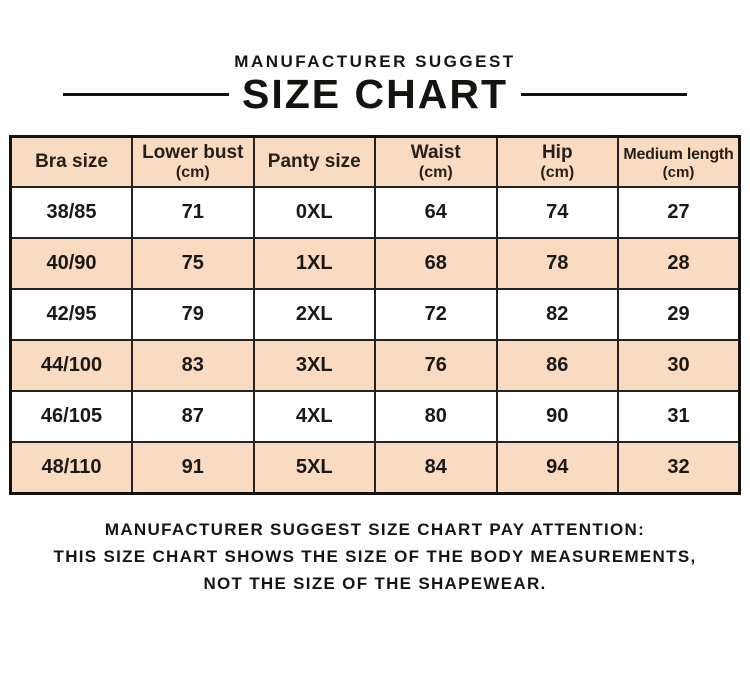  What do you see at coordinates (71, 366) in the screenshot?
I see `table-cell: 44/100` at bounding box center [71, 366].